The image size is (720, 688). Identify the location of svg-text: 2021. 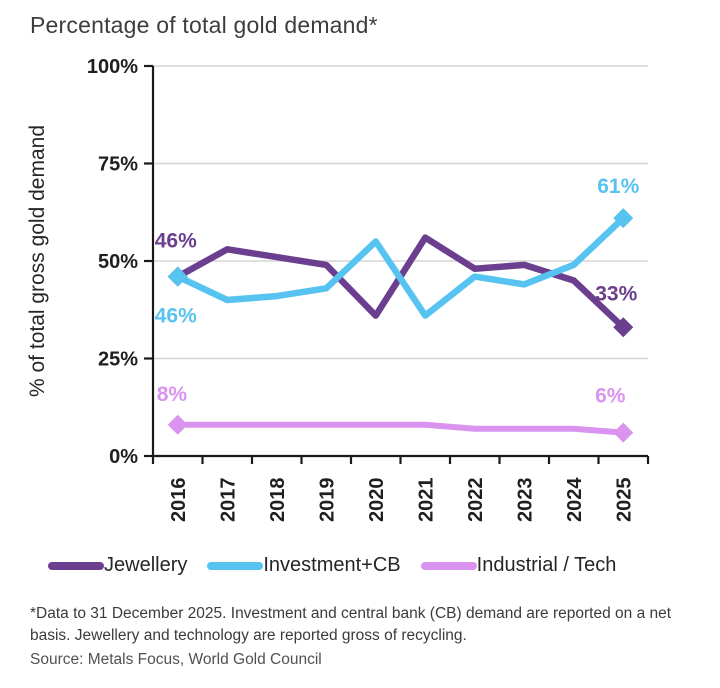
(426, 500).